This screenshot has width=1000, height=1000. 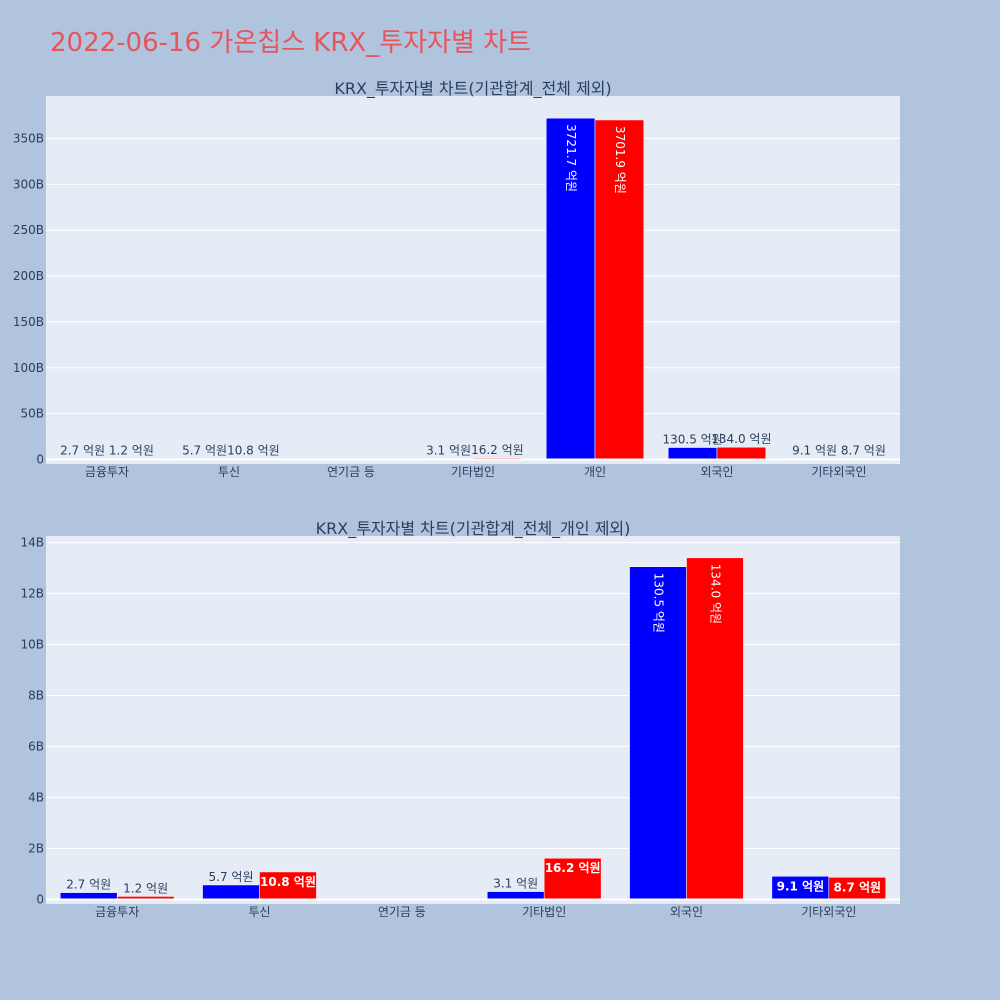 What do you see at coordinates (28, 368) in the screenshot?
I see `y-tick-label: 100B` at bounding box center [28, 368].